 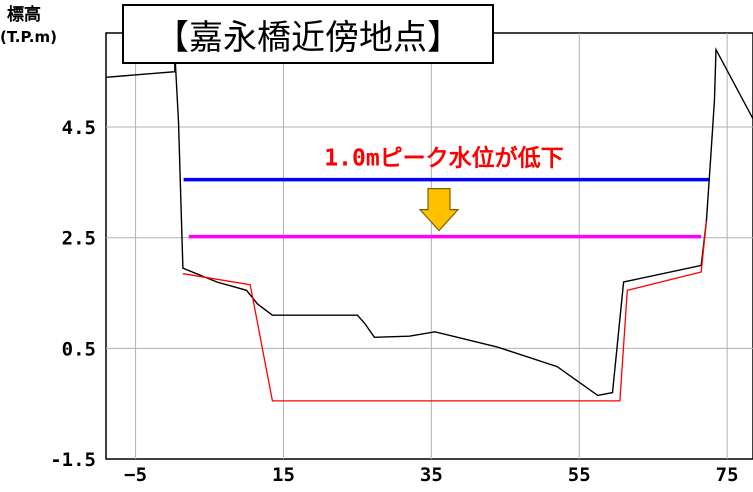 I want to click on x-tick-label: 75, so click(x=727, y=475).